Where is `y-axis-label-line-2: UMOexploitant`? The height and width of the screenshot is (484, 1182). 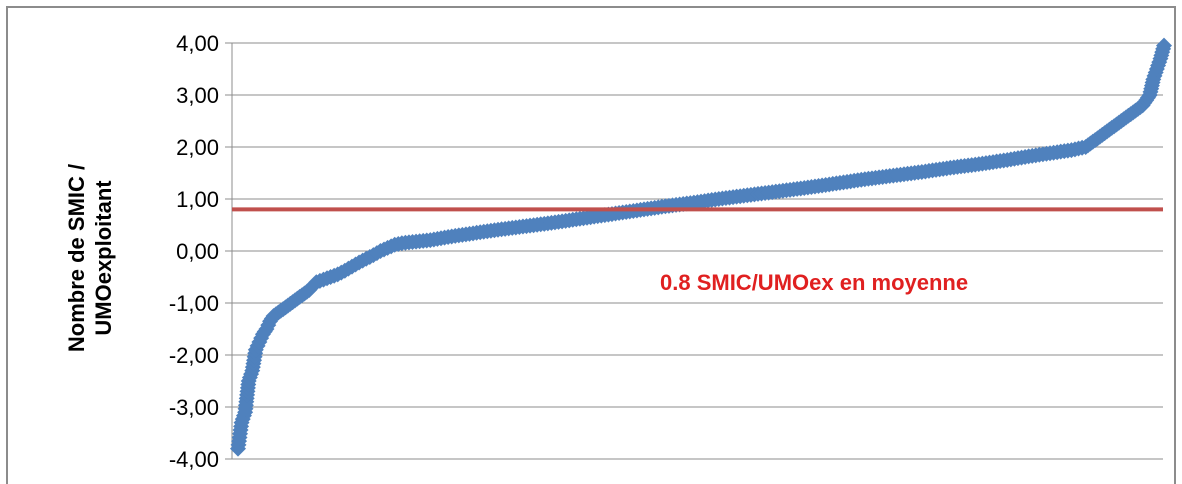
y-axis-label-line-2: UMOexploitant is located at coordinates (103, 258).